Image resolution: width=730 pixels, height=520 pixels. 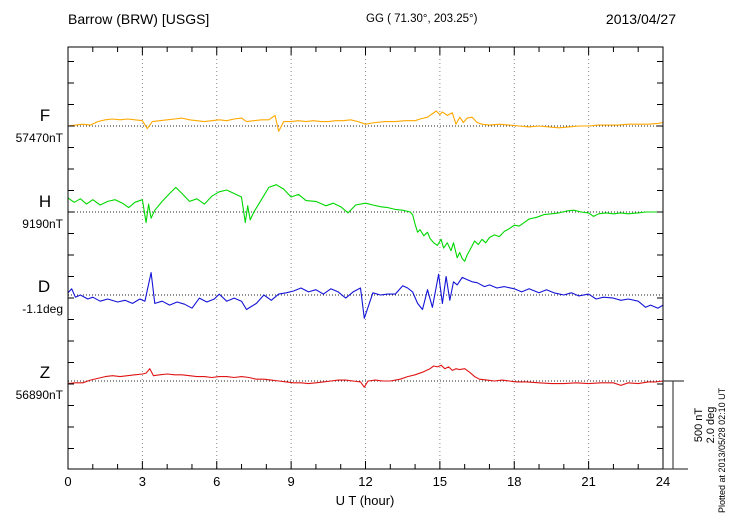 I want to click on scale-label-deg: 2.0 deg, so click(x=711, y=425).